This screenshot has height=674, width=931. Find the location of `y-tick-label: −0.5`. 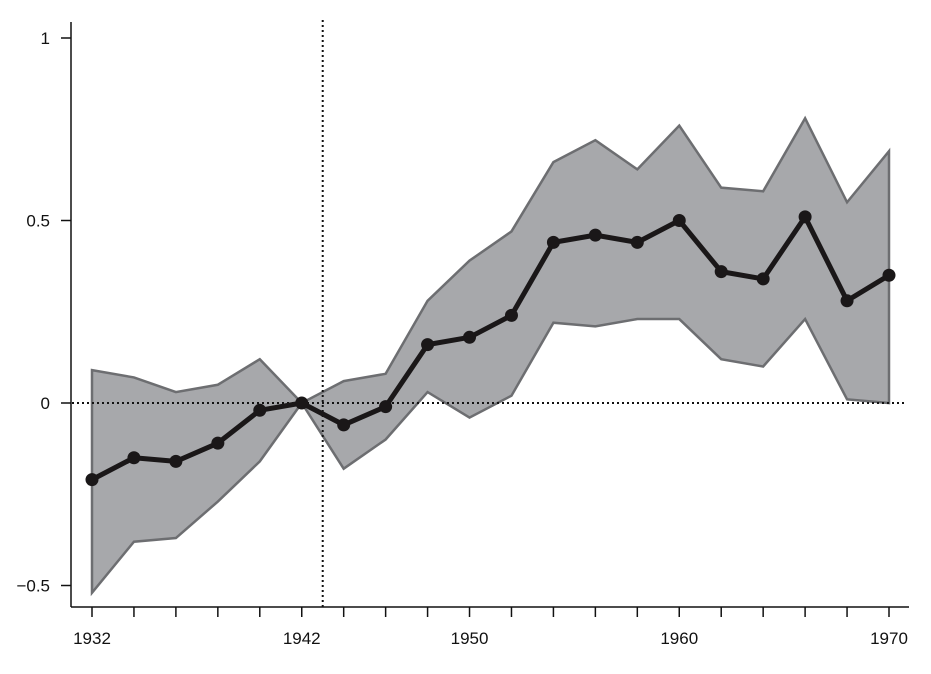

y-tick-label: −0.5 is located at coordinates (33, 586).